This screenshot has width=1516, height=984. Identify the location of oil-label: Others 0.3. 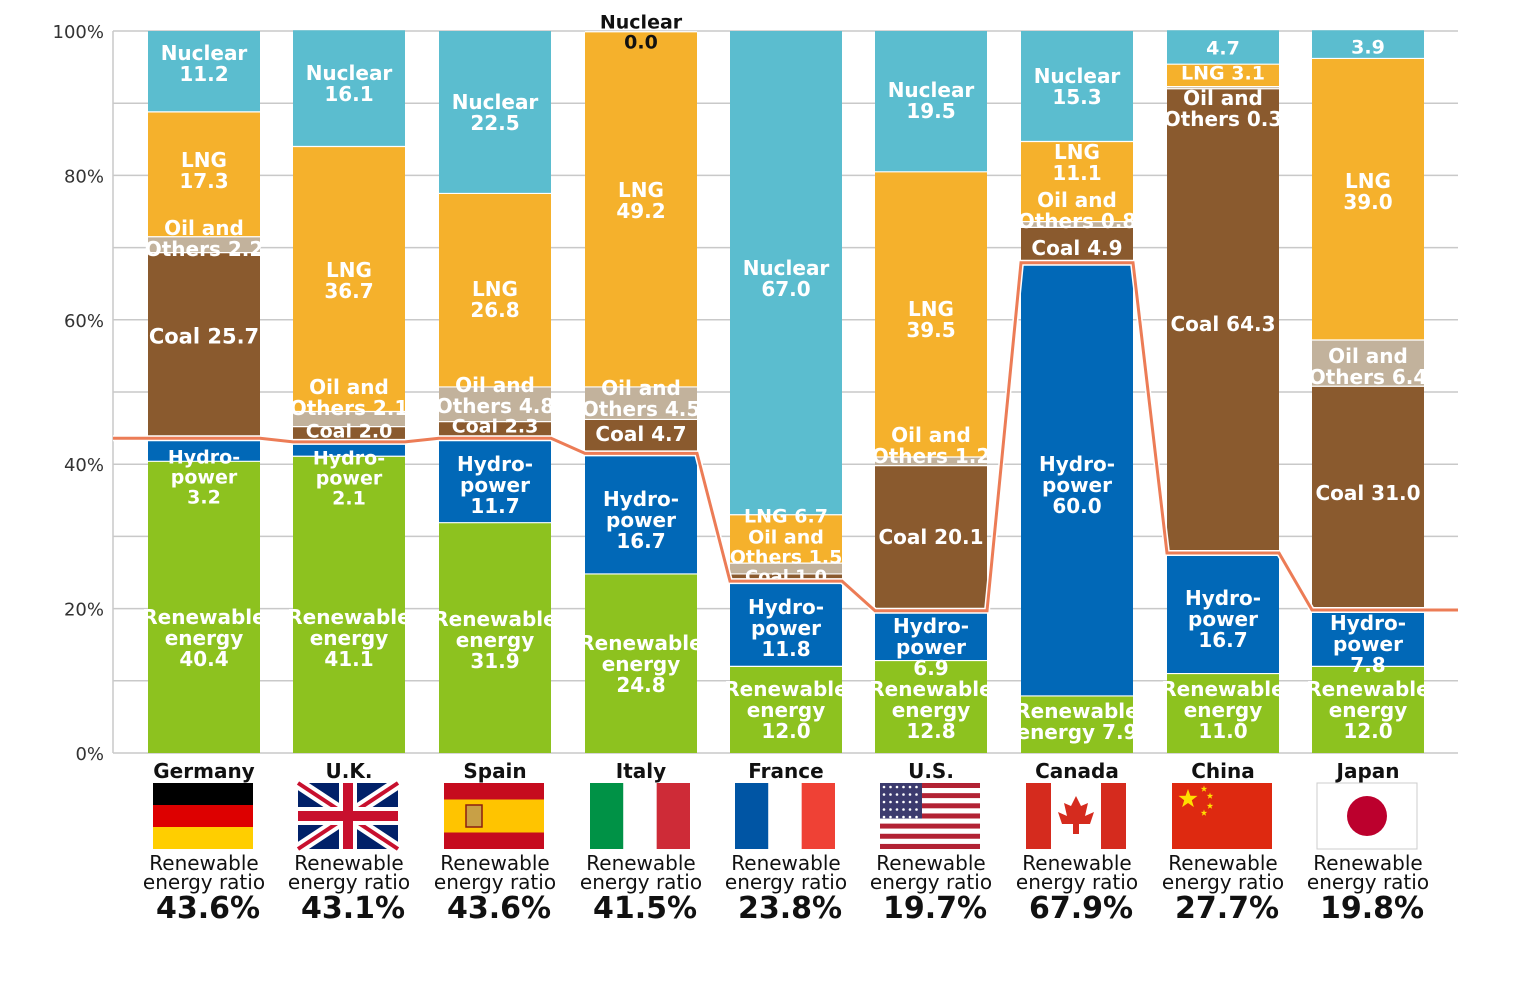
(1223, 119).